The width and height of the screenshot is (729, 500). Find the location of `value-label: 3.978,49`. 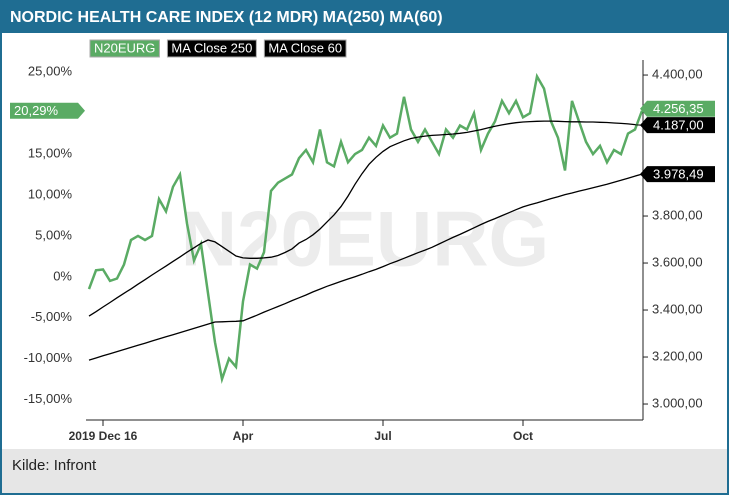

value-label: 3.978,49 is located at coordinates (678, 174).